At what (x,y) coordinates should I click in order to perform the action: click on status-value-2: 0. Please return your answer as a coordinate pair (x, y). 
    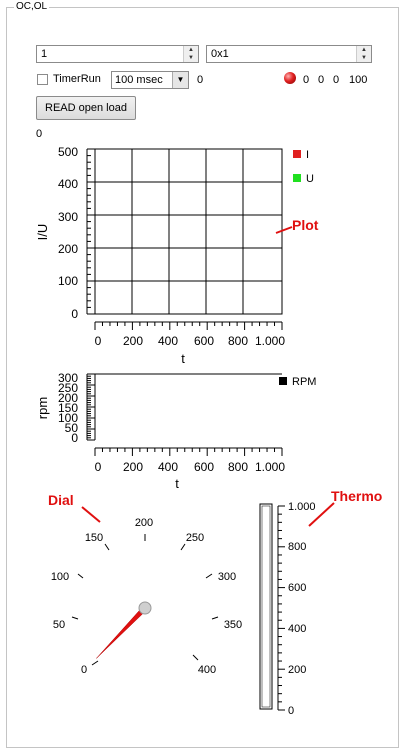
    Looking at the image, I should click on (321, 80).